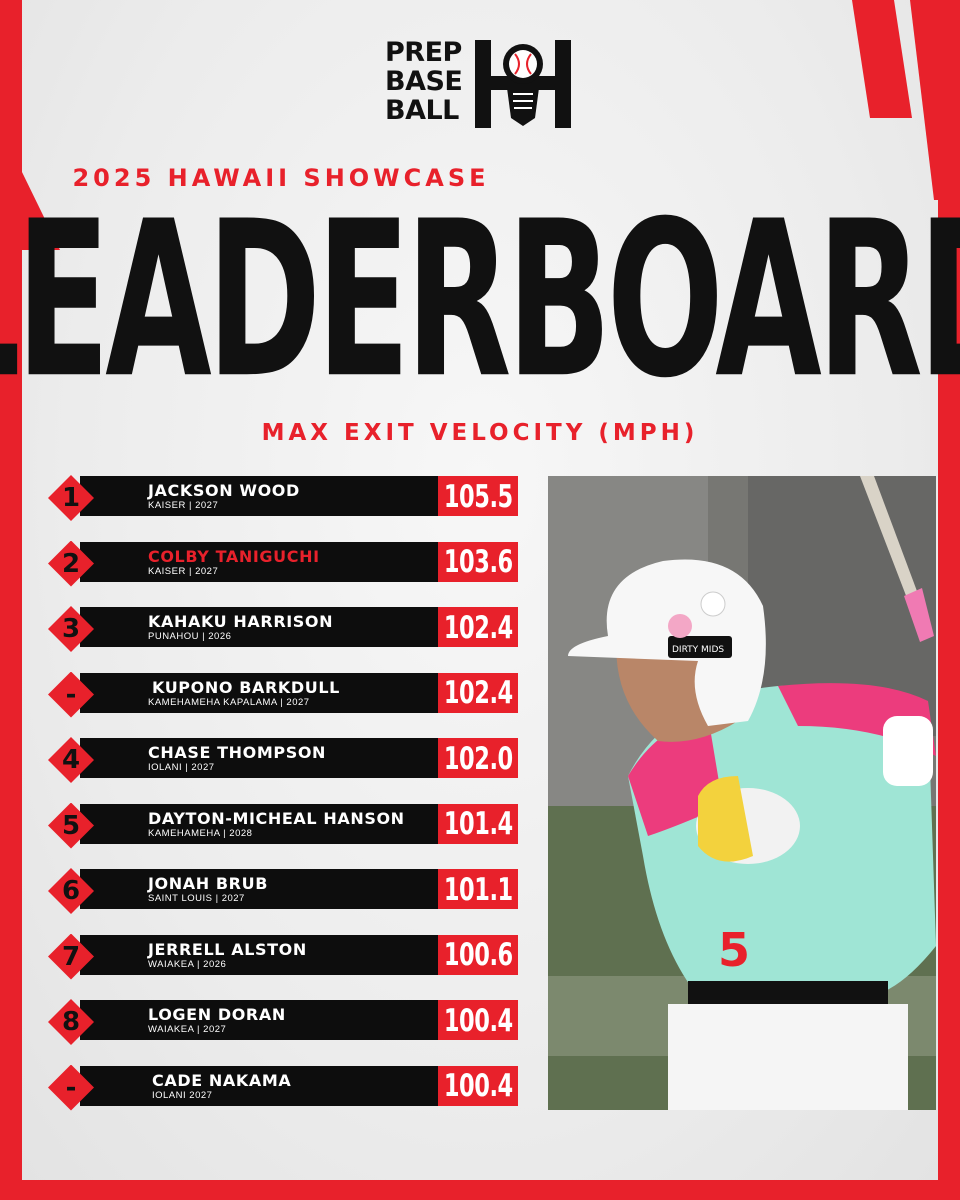 This screenshot has width=960, height=1200. I want to click on velocity-value: 100.6, so click(478, 954).